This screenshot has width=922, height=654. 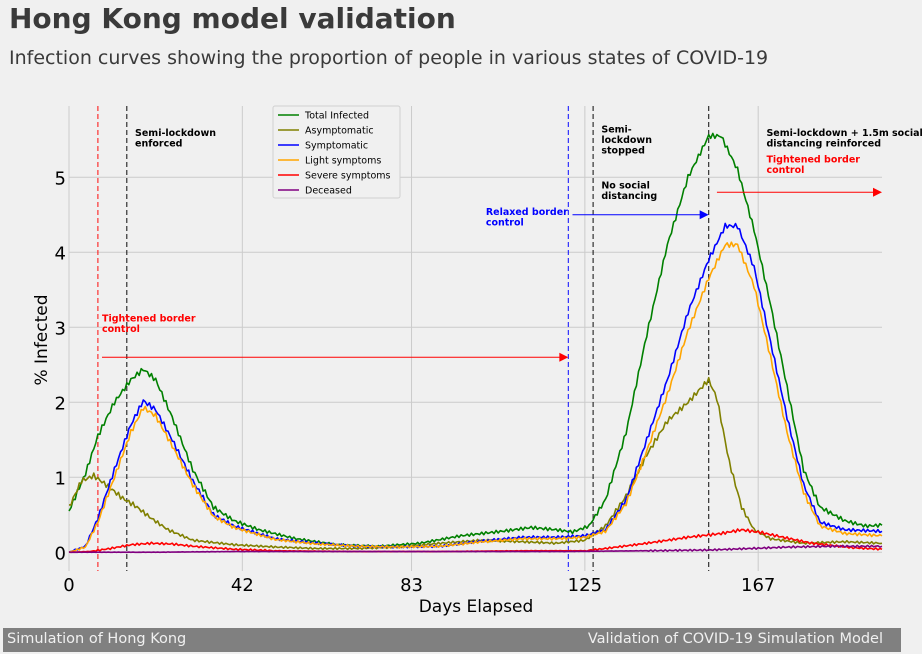 I want to click on y-tick-label: 4, so click(x=60, y=253).